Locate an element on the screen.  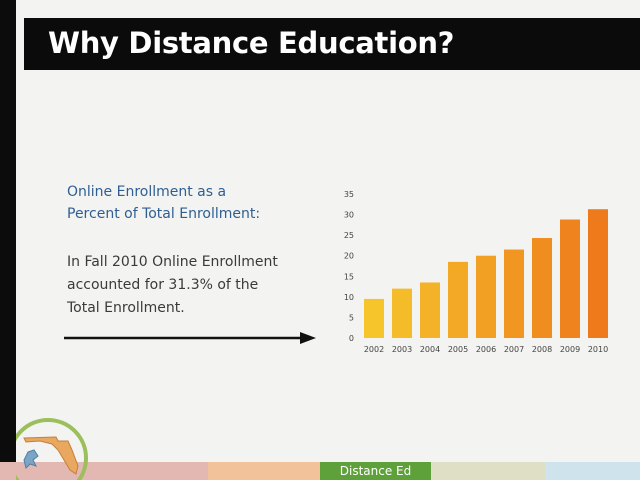
heading-line: Online Enrollment as a is located at coordinates (147, 192).